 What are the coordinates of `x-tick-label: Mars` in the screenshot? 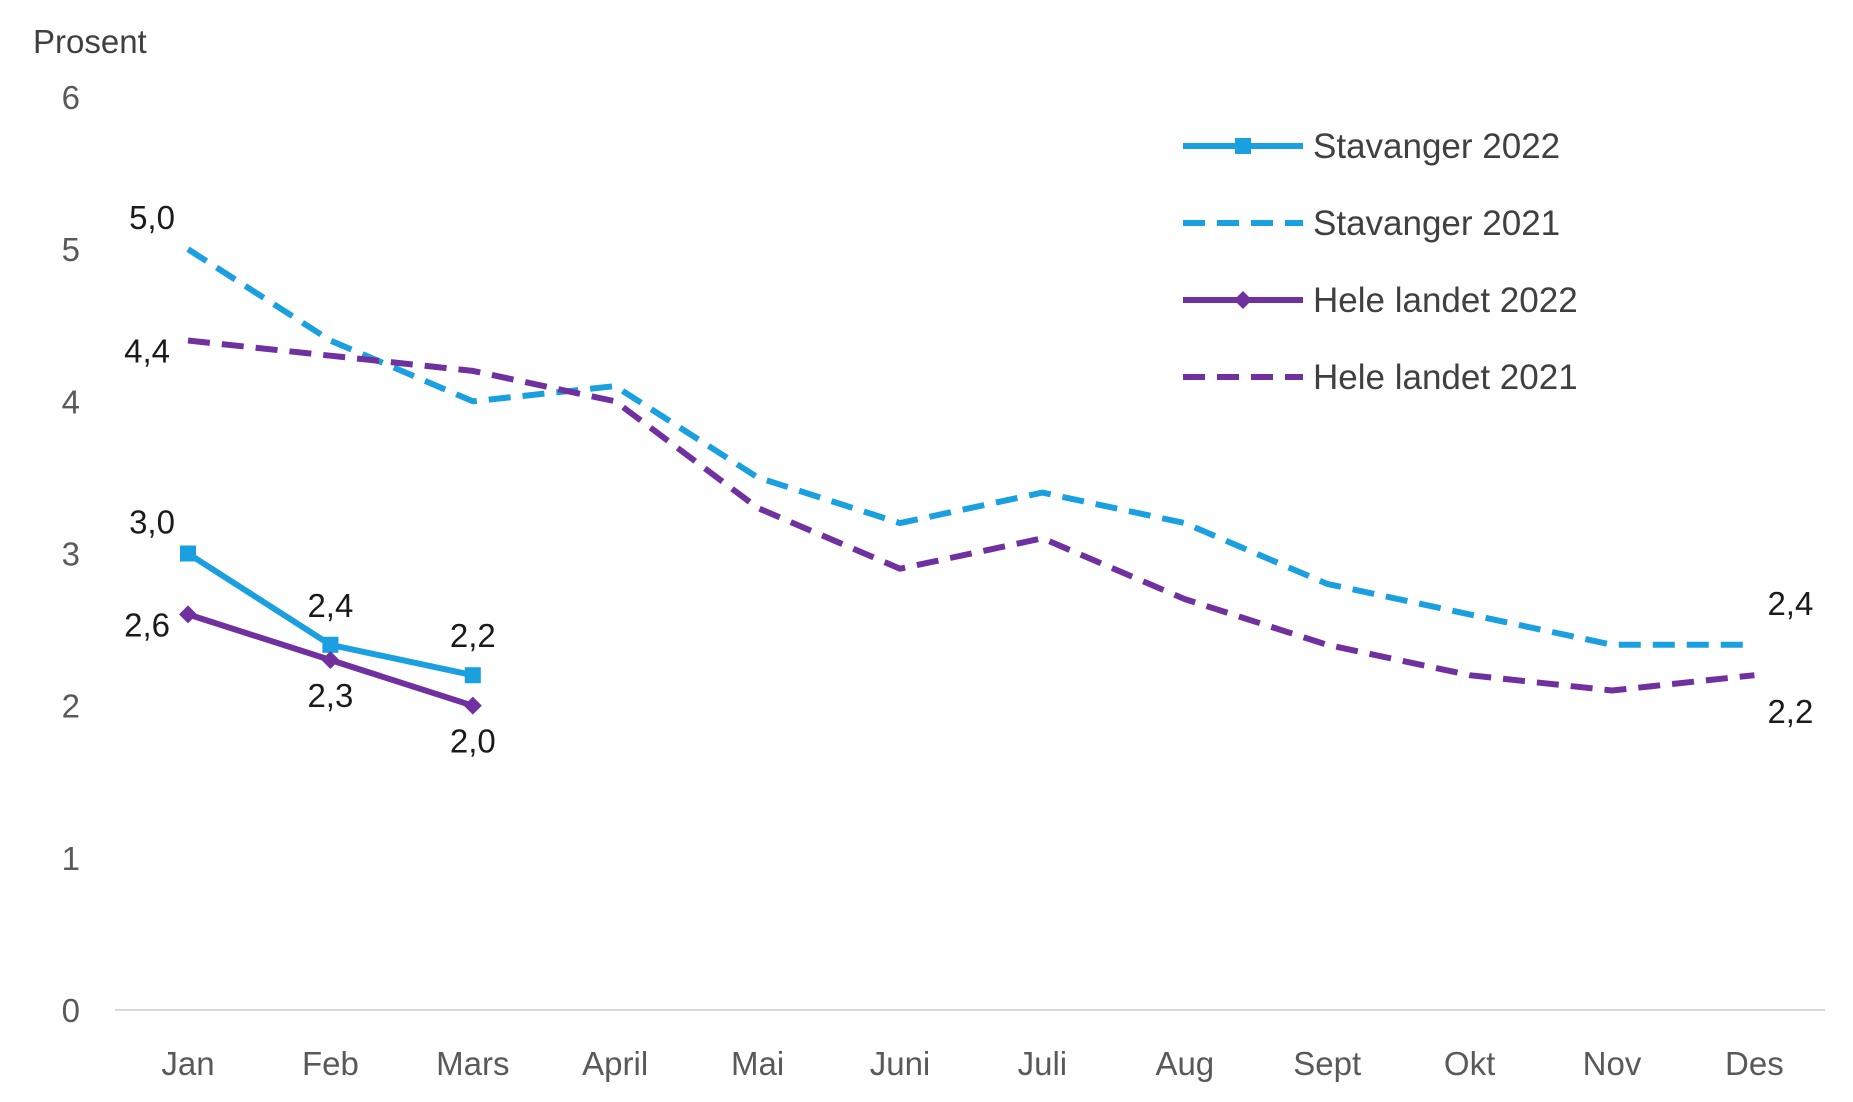 It's located at (472, 1063).